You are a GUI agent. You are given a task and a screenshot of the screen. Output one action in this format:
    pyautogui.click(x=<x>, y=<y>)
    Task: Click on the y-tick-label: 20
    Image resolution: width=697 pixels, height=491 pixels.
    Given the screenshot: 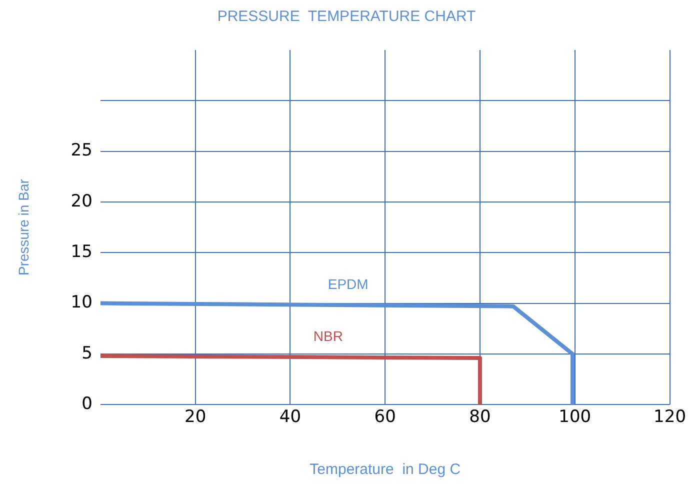 What is the action you would take?
    pyautogui.click(x=81, y=201)
    